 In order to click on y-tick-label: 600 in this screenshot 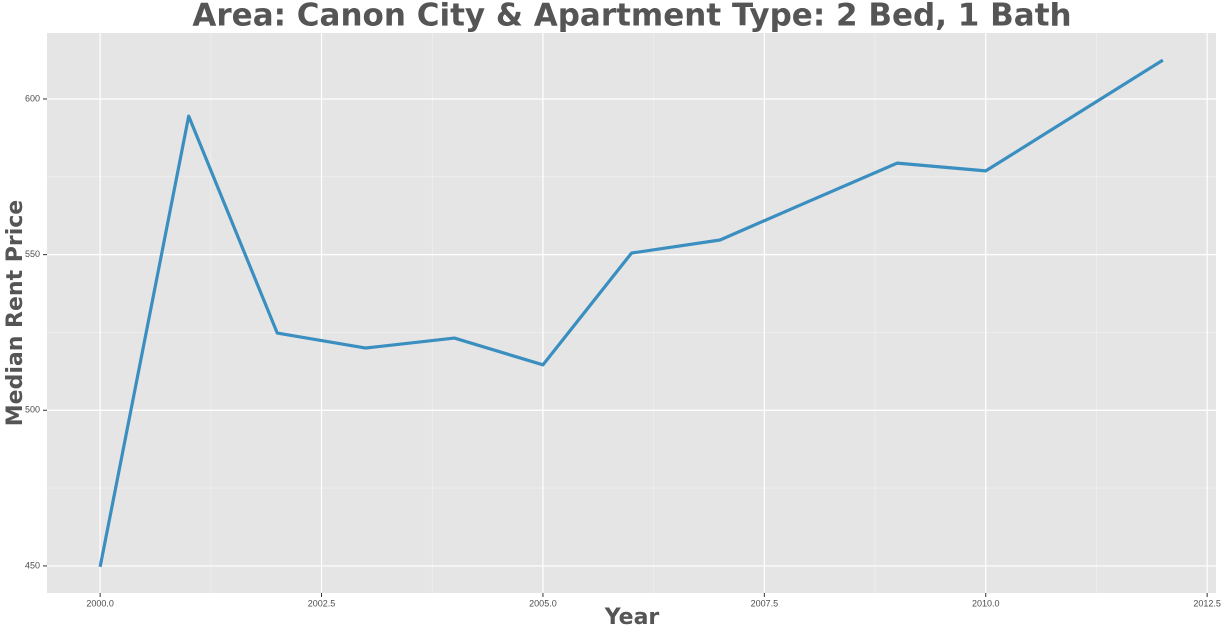, I will do `click(32, 98)`.